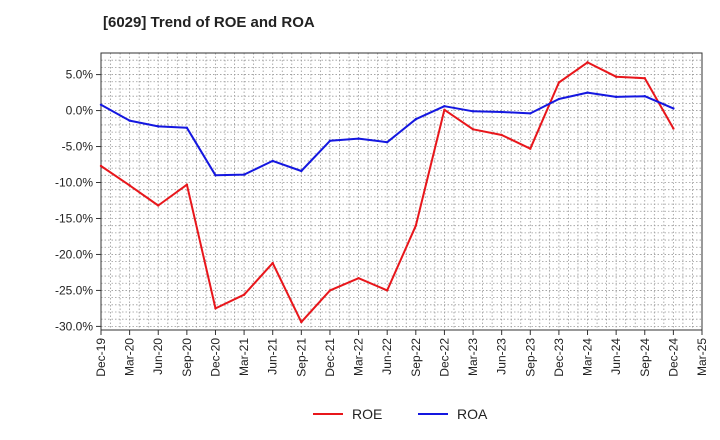 The image size is (720, 440). What do you see at coordinates (74, 326) in the screenshot?
I see `y-tick-label: -30.0%` at bounding box center [74, 326].